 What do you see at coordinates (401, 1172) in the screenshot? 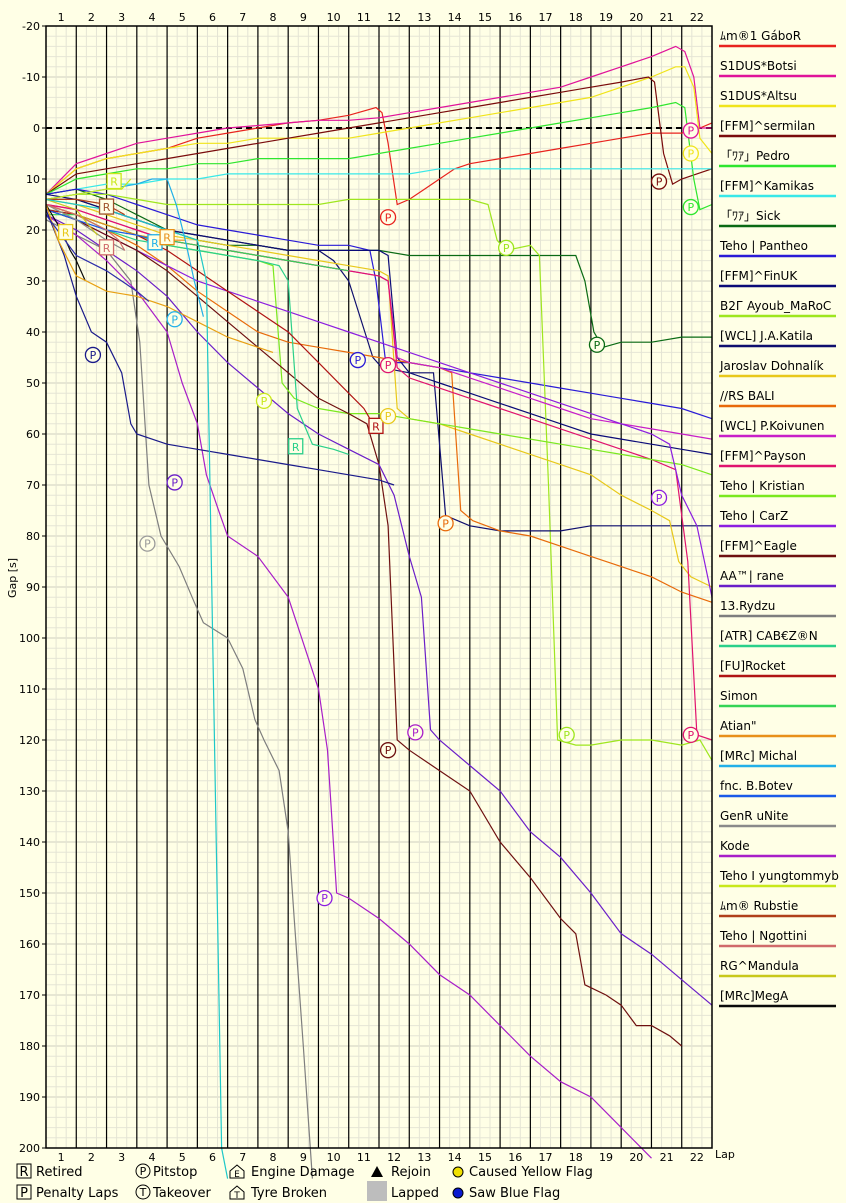
I see `key-rejoin: Rejoin` at bounding box center [401, 1172].